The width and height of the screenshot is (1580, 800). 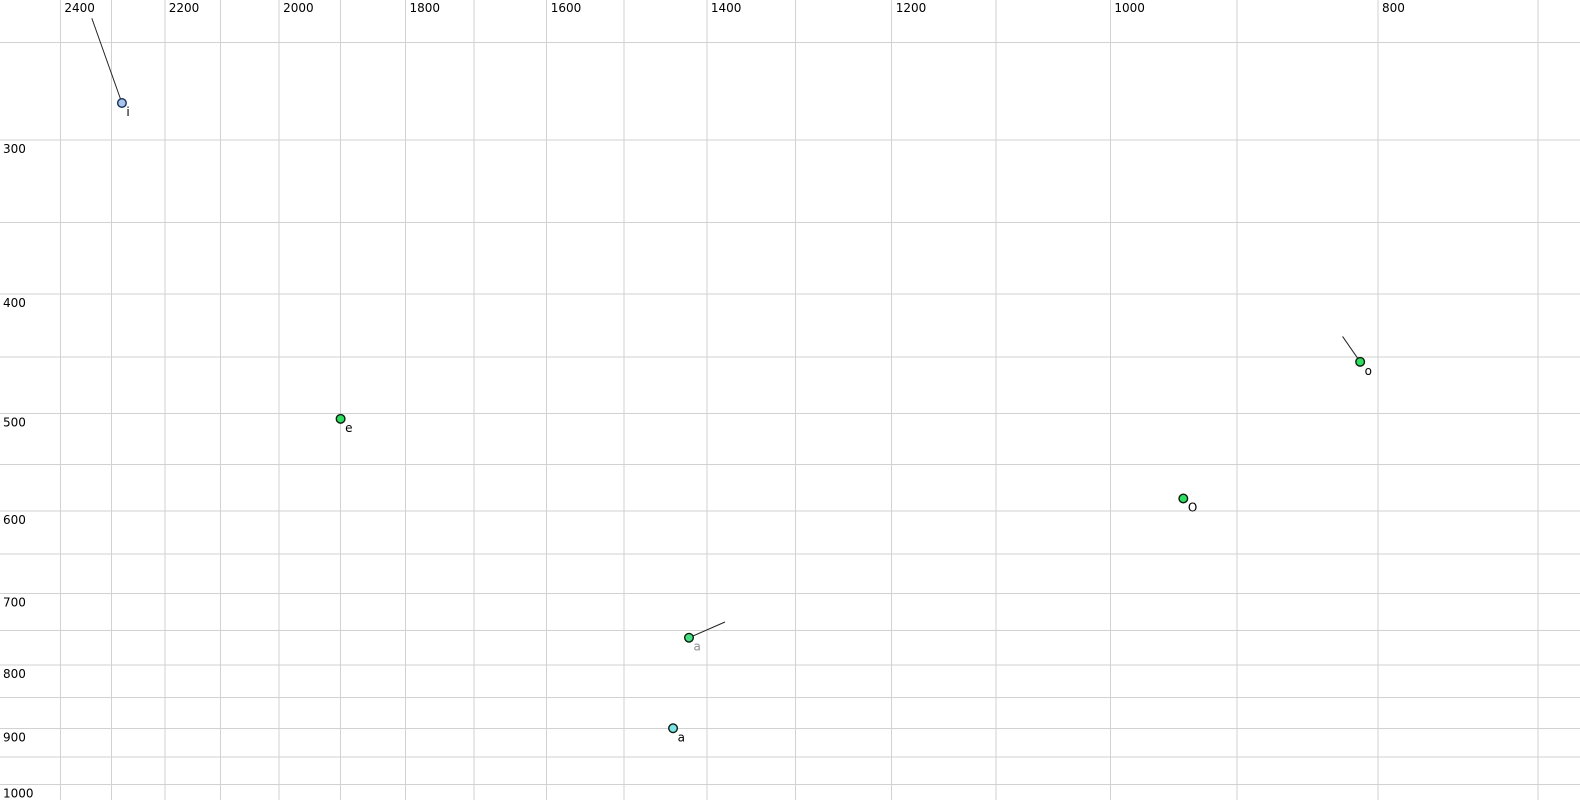 I want to click on point-label: o, so click(x=1368, y=371).